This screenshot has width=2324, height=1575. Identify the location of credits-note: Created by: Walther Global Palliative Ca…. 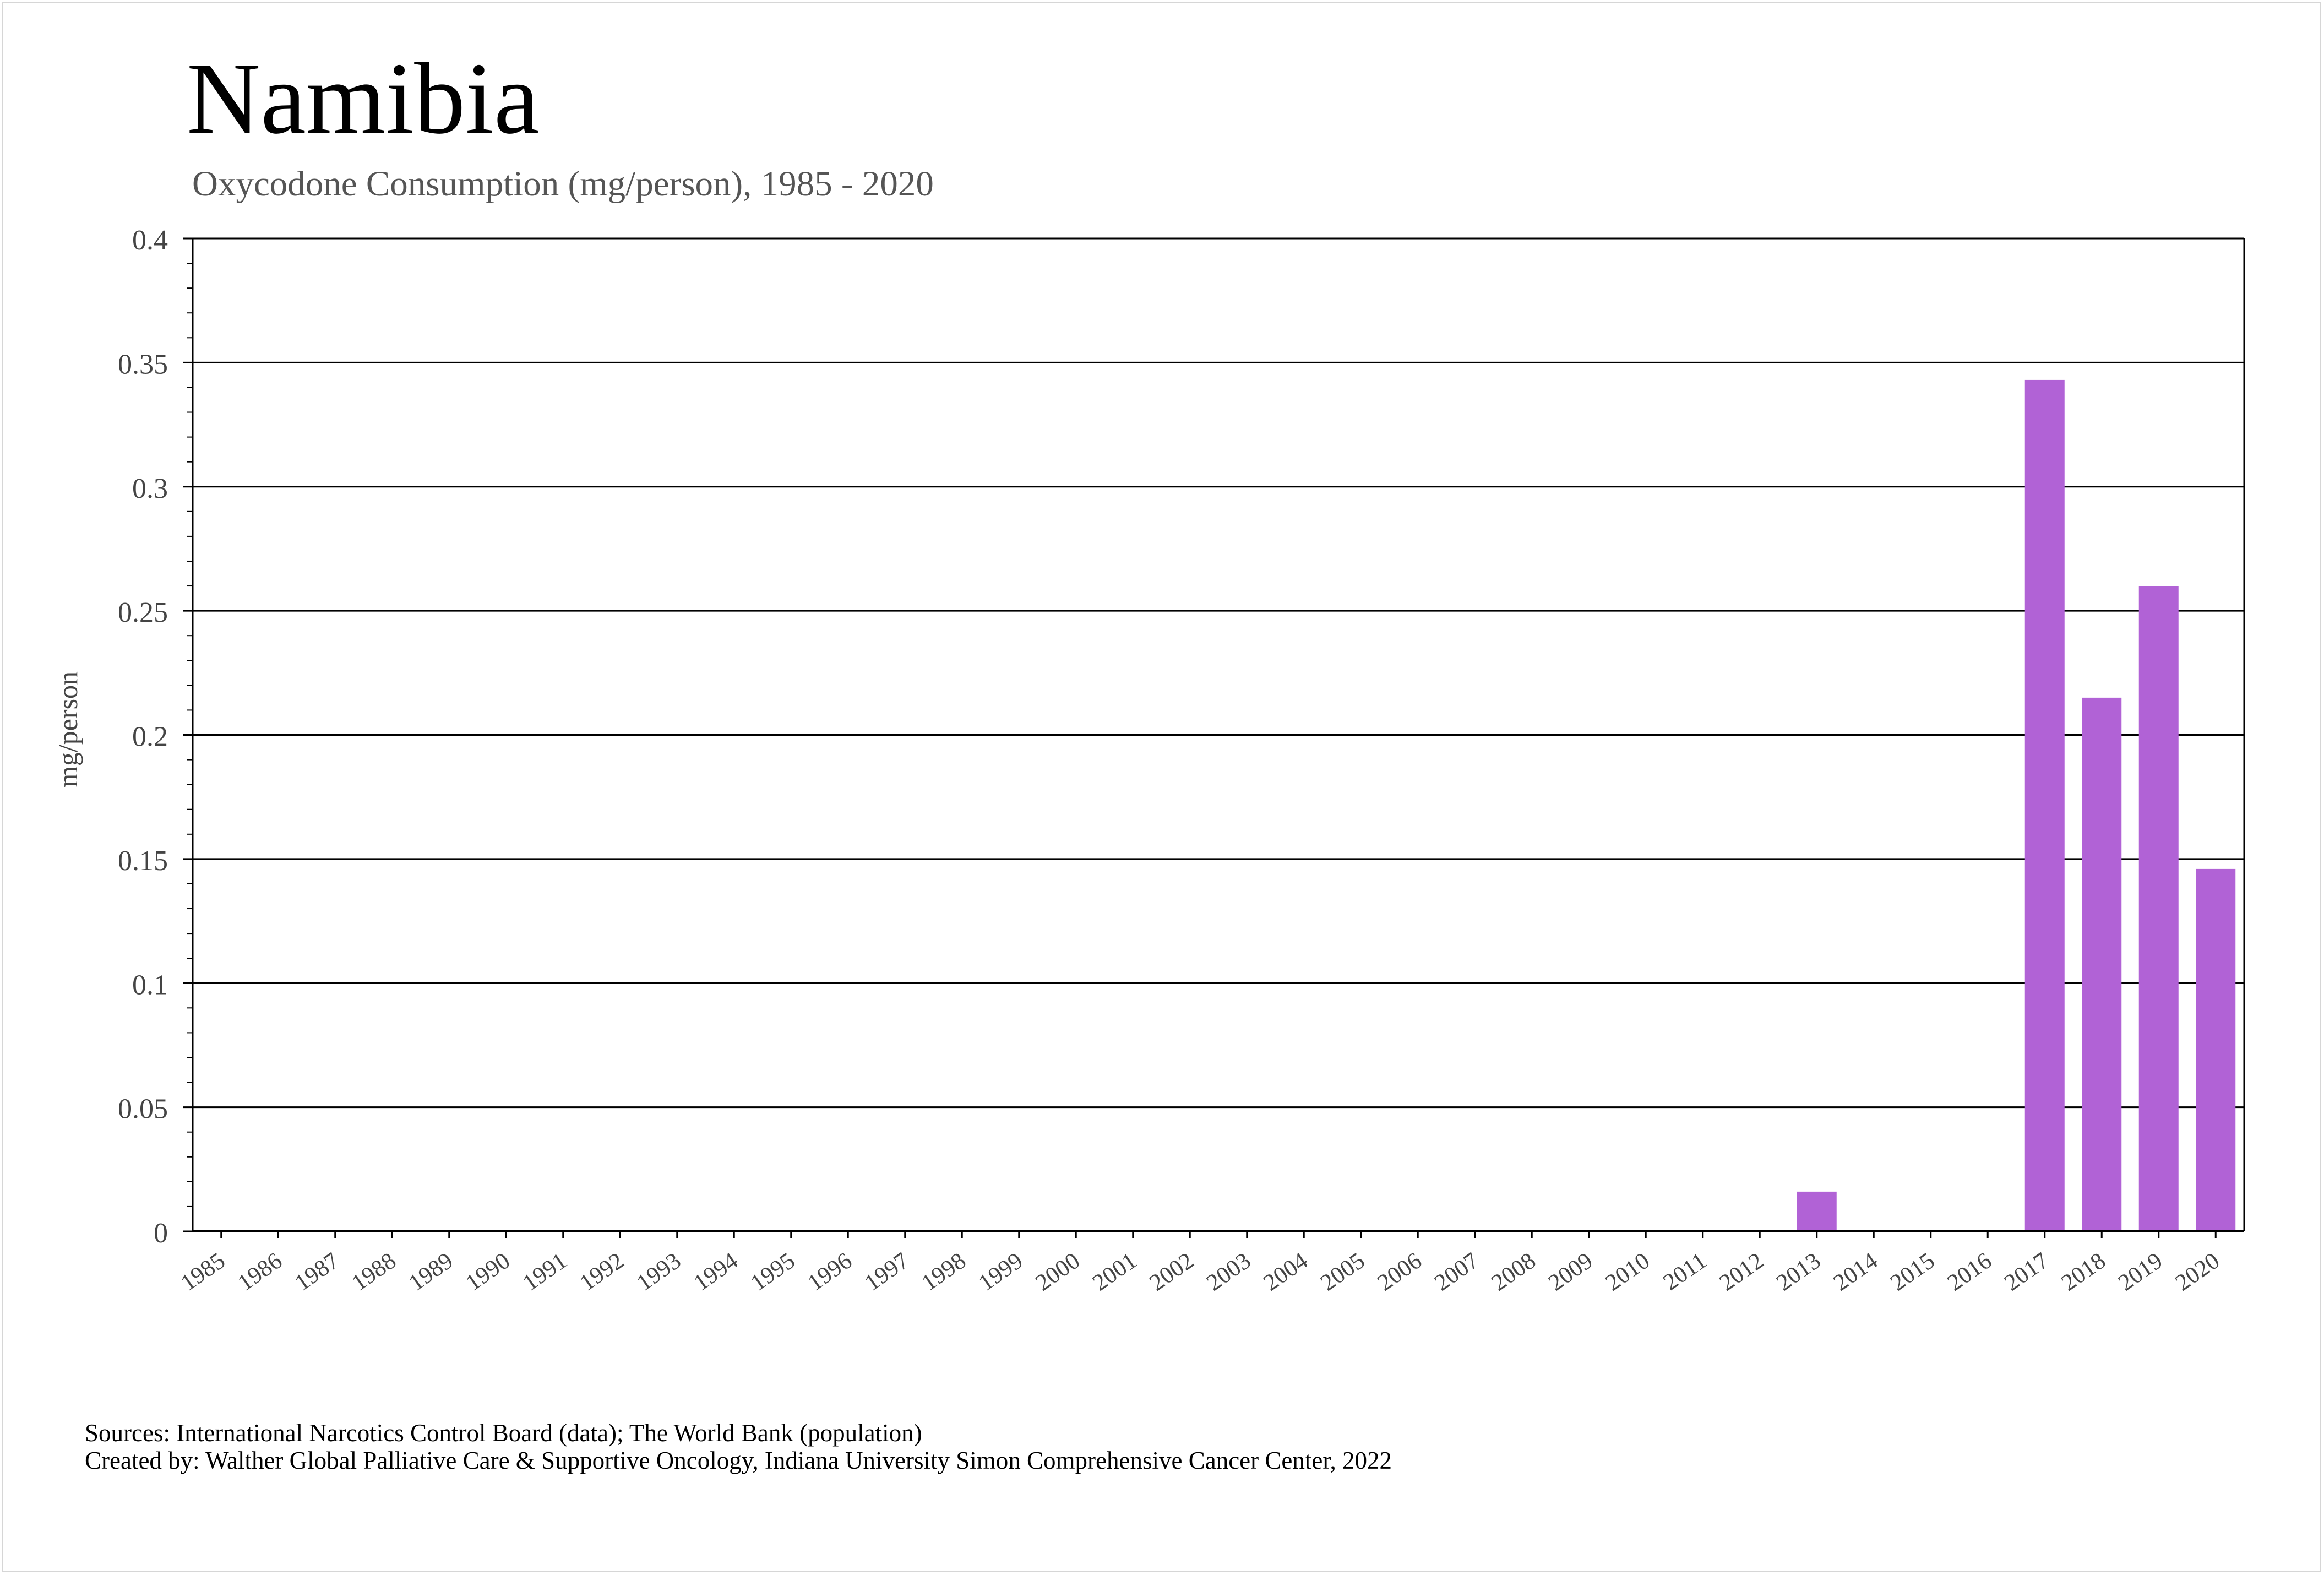
(738, 1461).